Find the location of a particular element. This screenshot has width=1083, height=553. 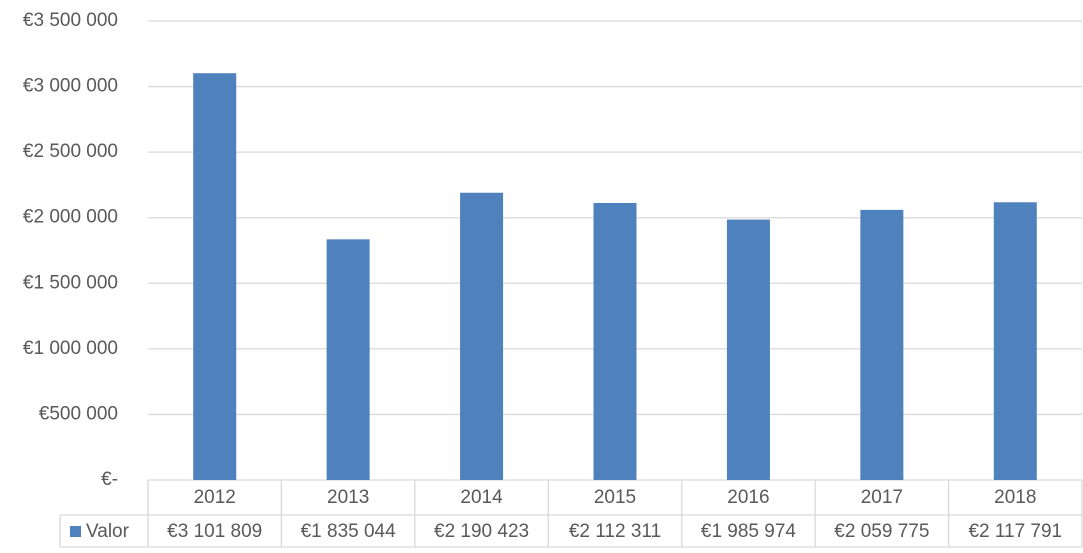

x-tick-label: 2014 is located at coordinates (481, 497).